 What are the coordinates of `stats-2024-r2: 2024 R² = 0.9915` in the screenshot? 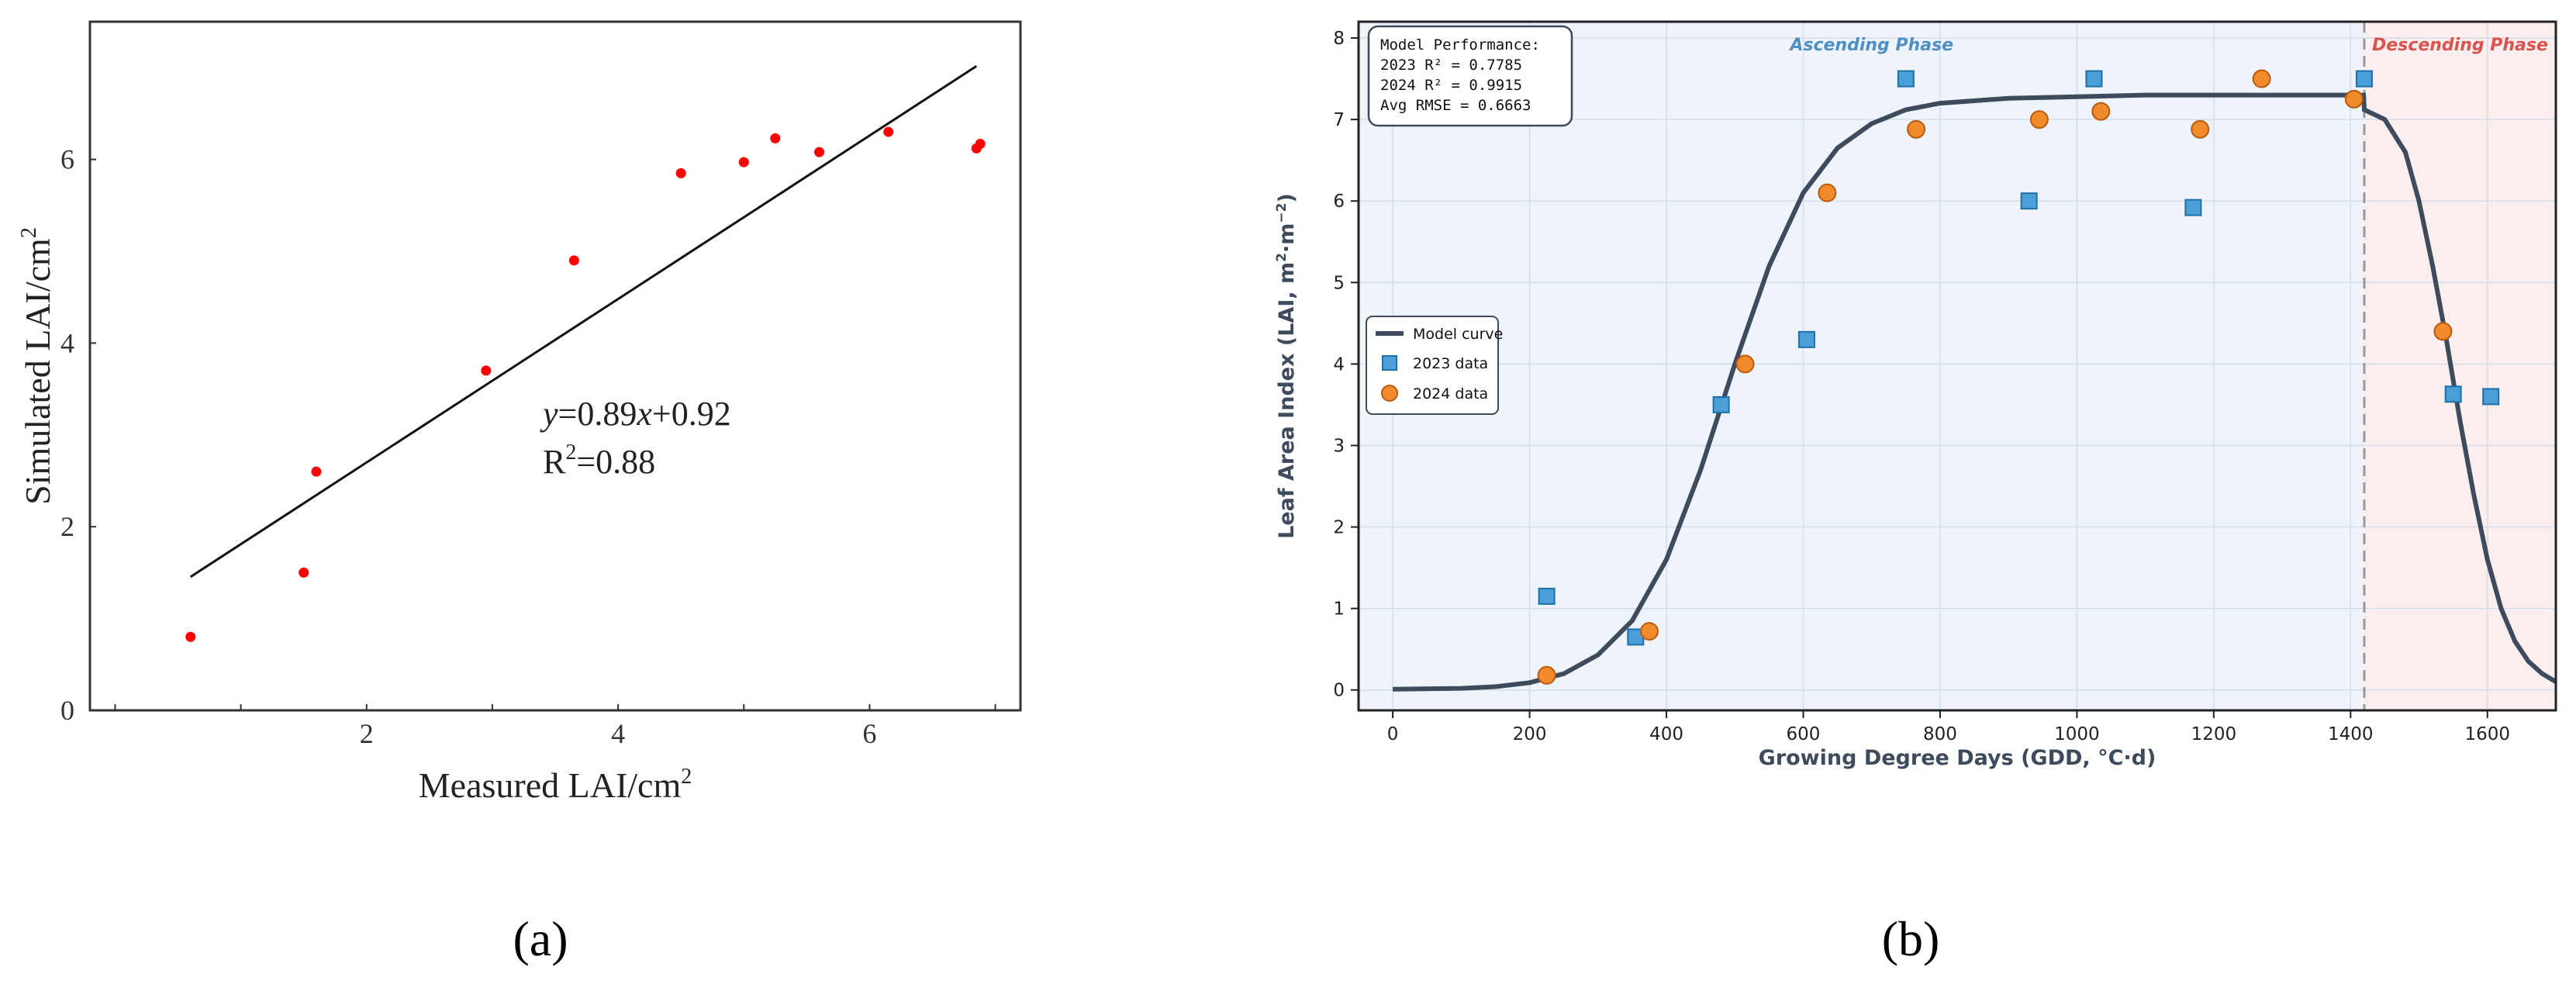 It's located at (1451, 85).